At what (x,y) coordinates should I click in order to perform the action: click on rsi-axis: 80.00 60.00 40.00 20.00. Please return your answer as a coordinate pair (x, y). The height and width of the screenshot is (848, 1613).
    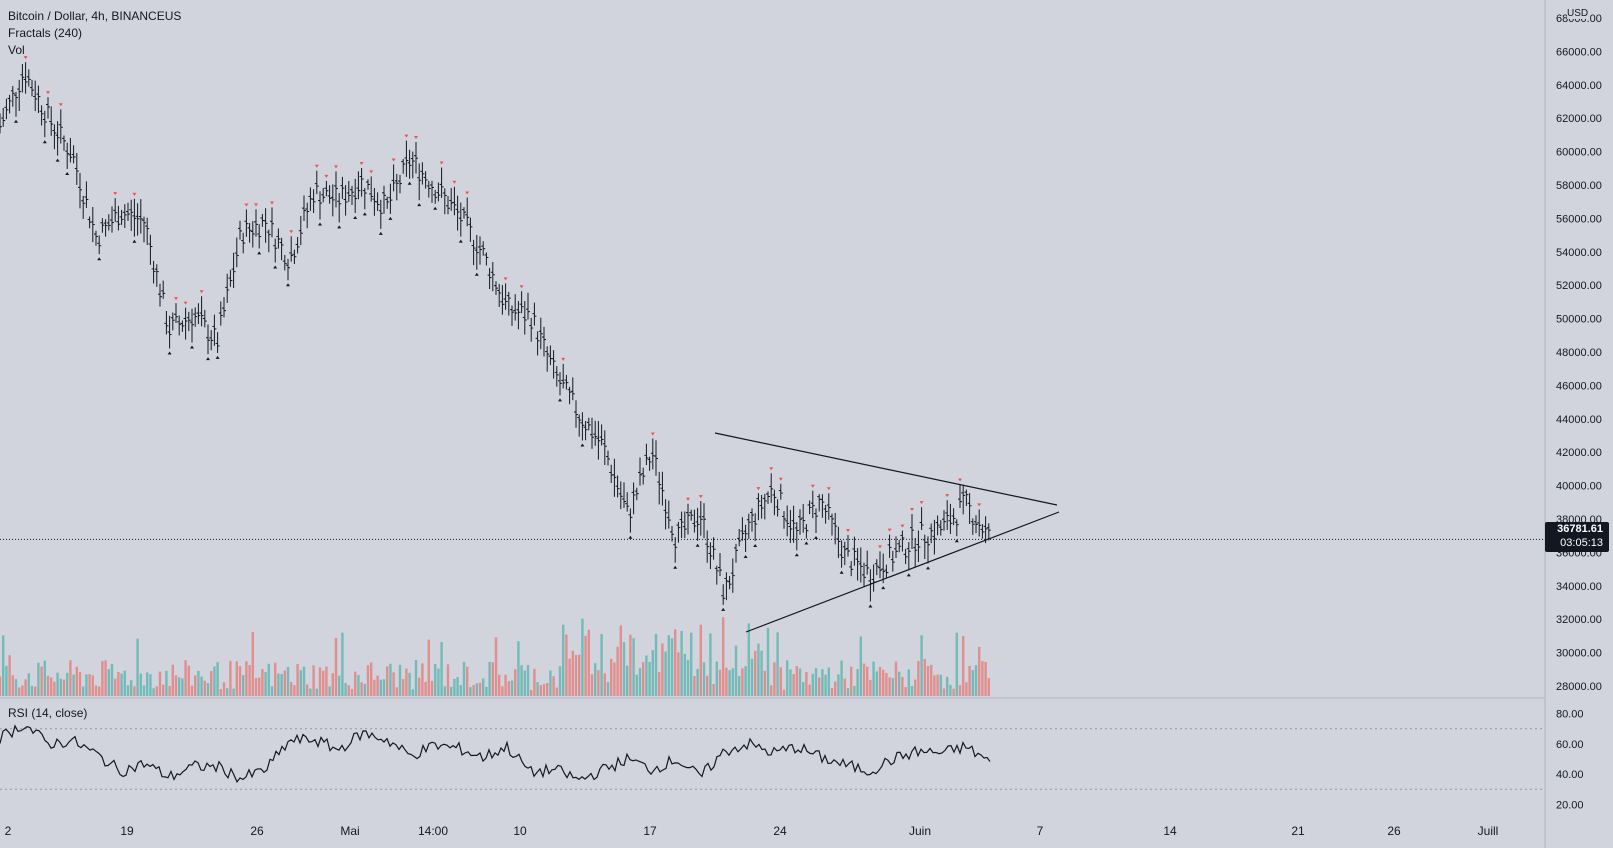
    Looking at the image, I should click on (1570, 760).